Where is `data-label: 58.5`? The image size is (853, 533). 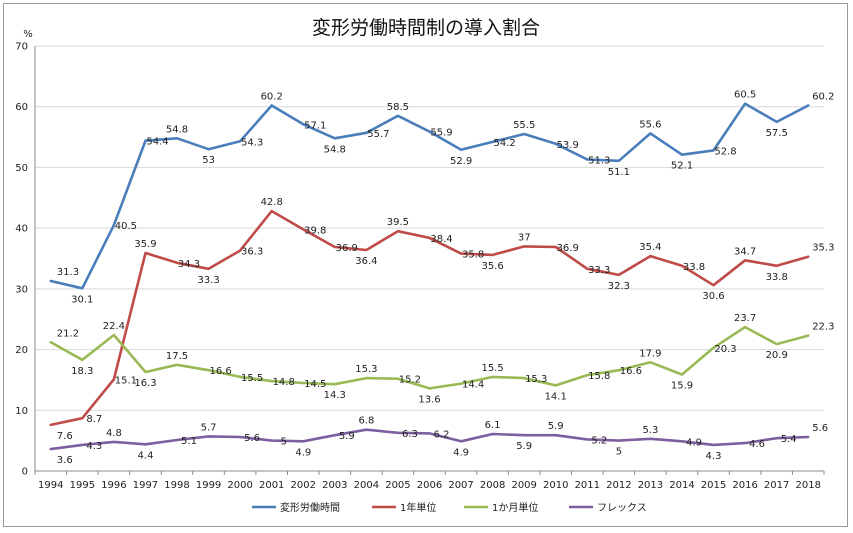
data-label: 58.5 is located at coordinates (398, 107).